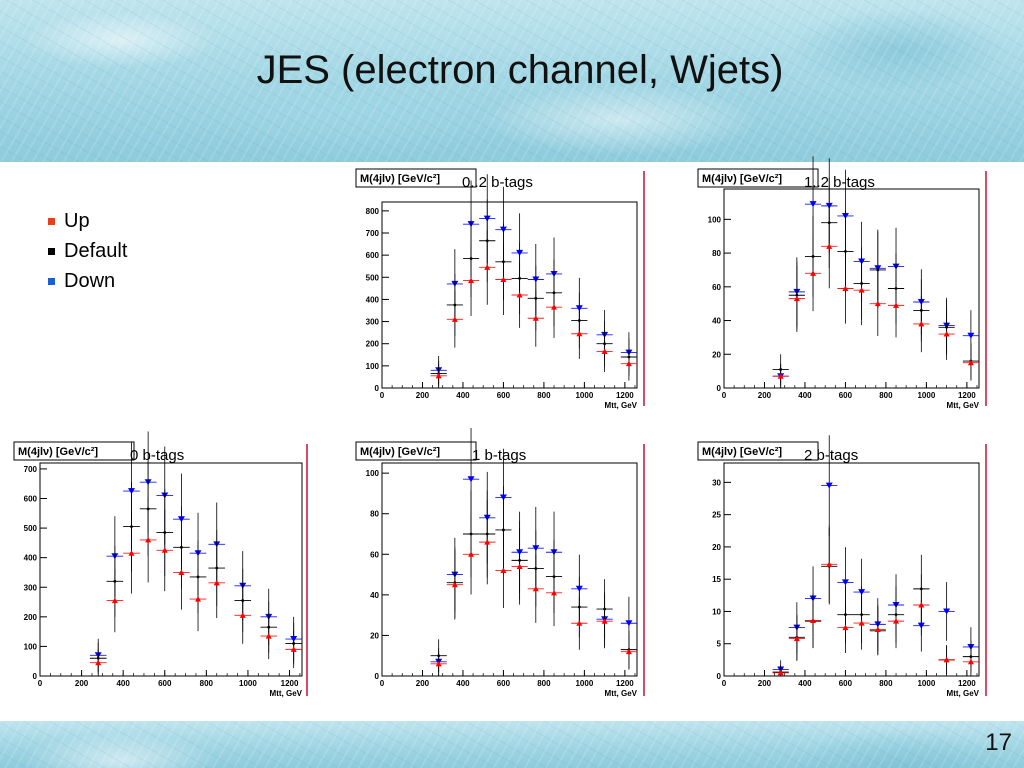 The width and height of the screenshot is (1024, 768). I want to click on y-tick-label: 20, so click(716, 354).